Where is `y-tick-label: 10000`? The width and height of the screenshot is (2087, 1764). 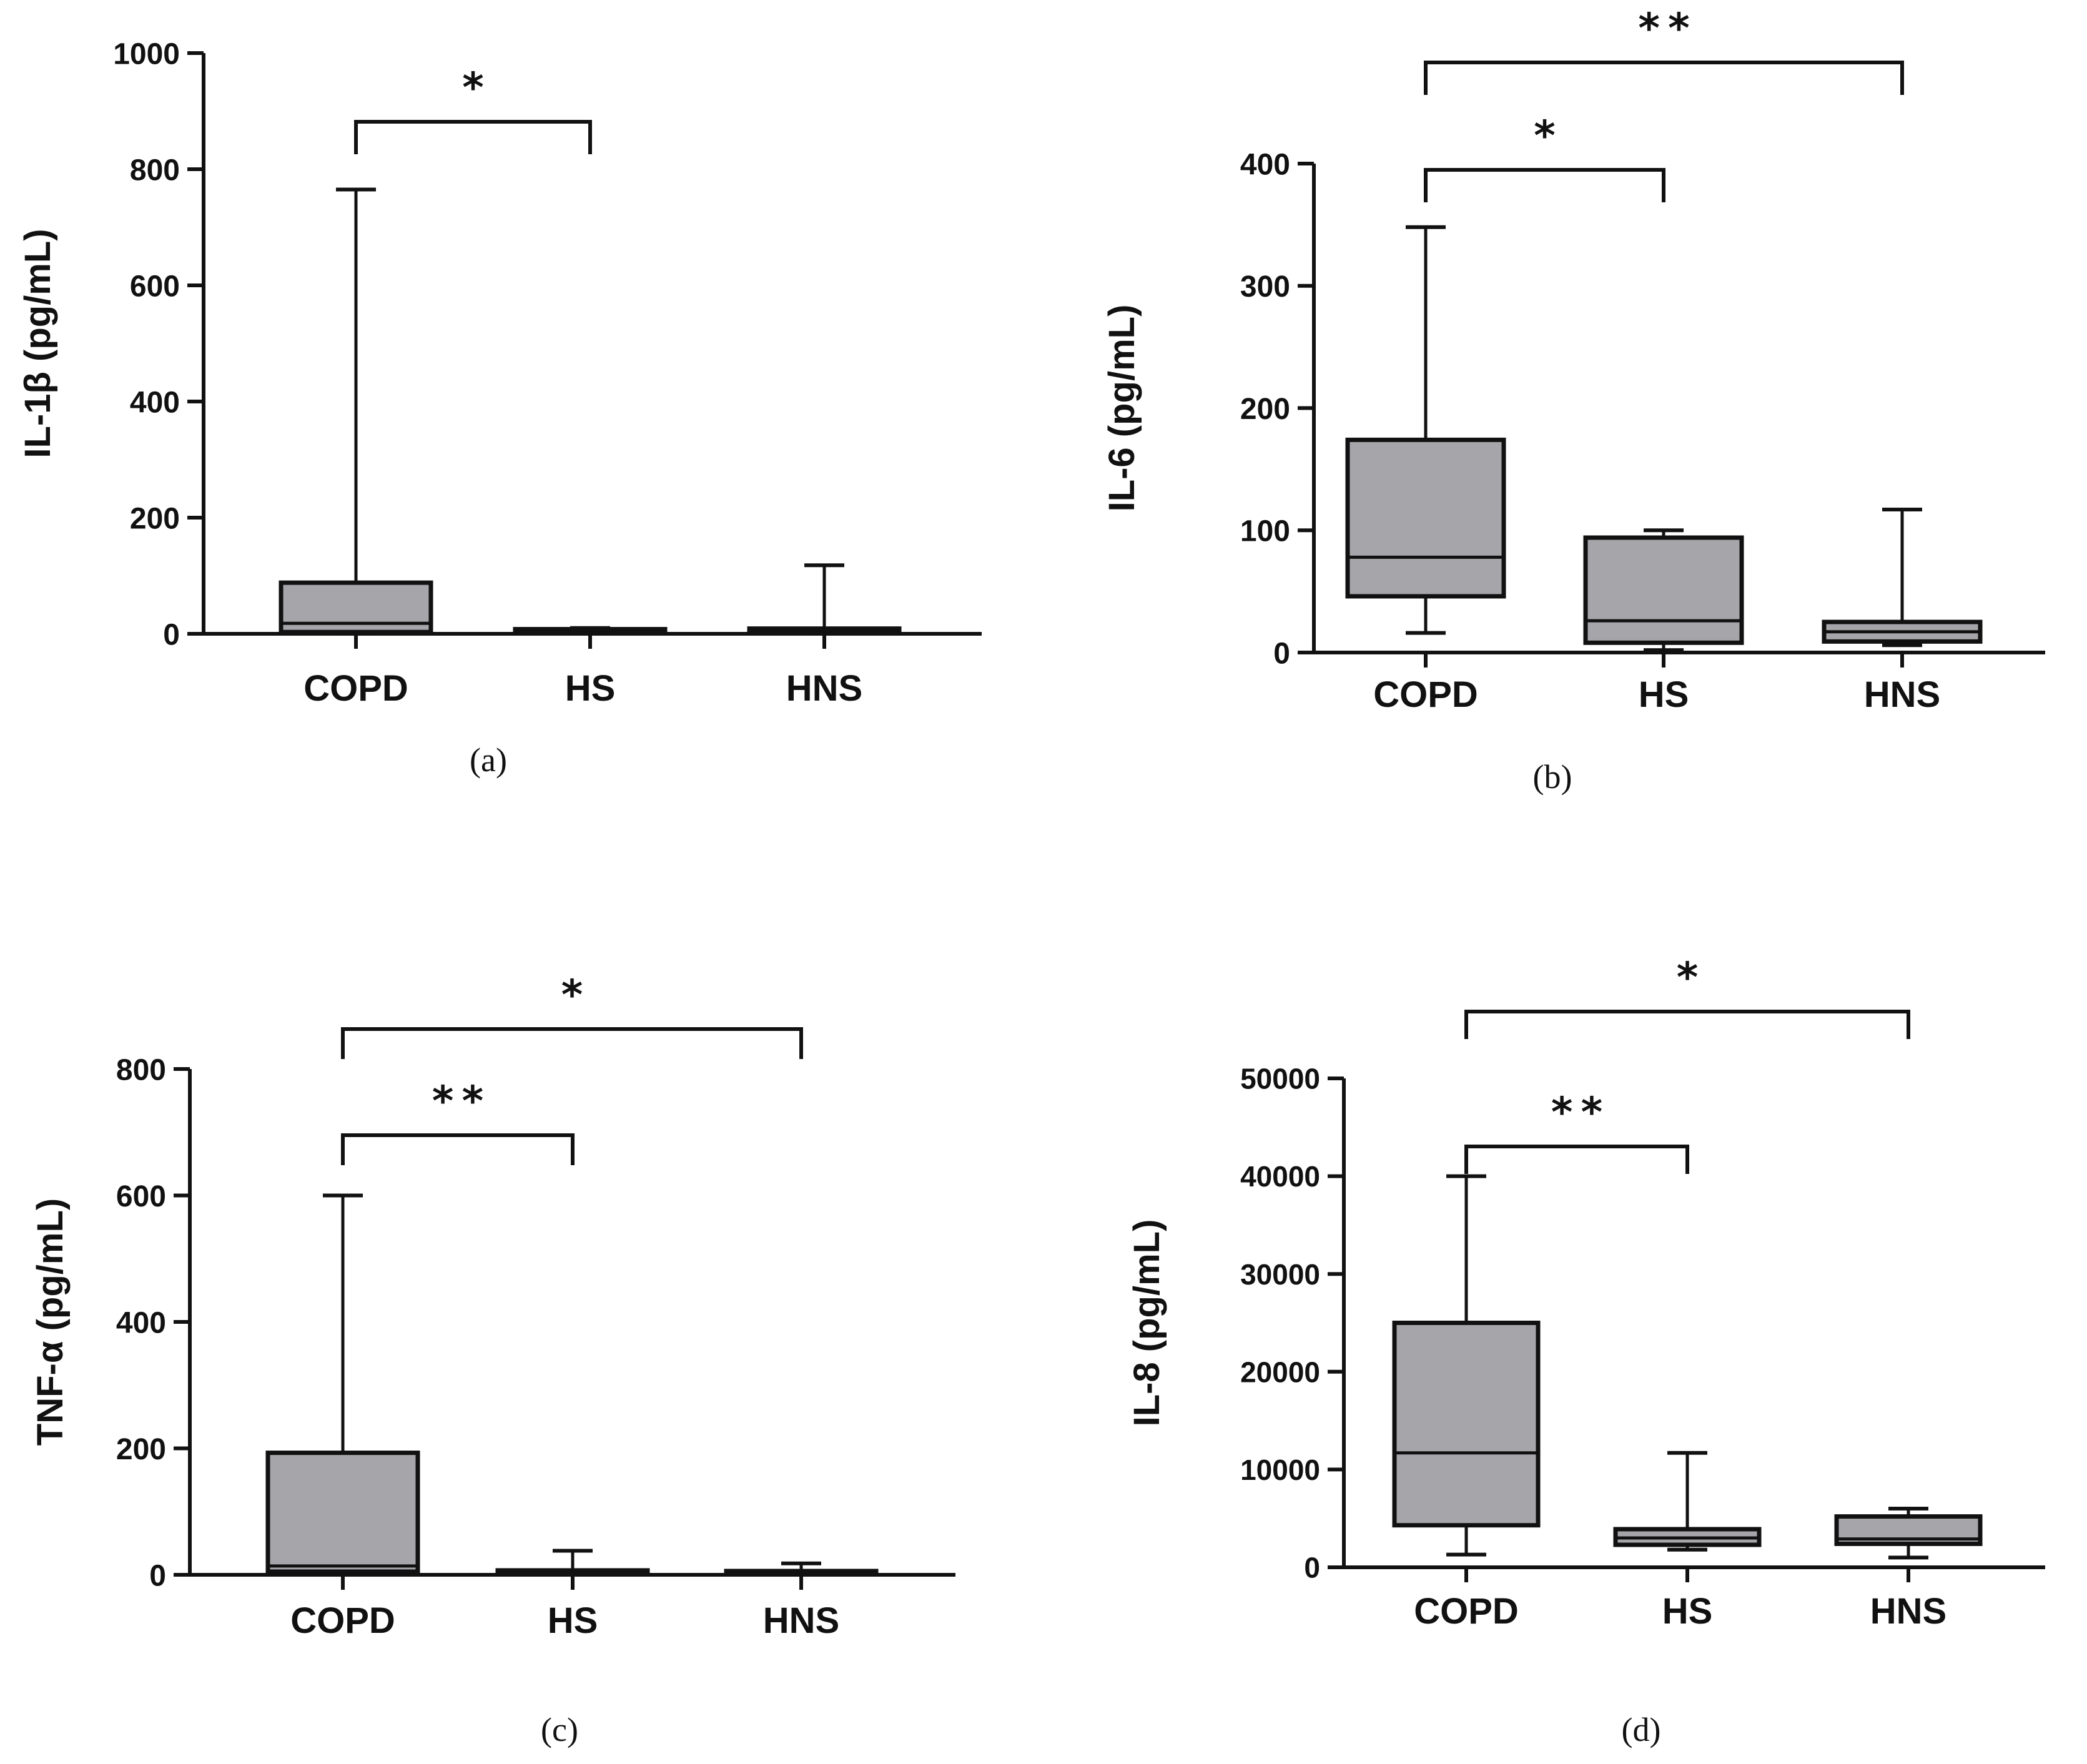 y-tick-label: 10000 is located at coordinates (1280, 1470).